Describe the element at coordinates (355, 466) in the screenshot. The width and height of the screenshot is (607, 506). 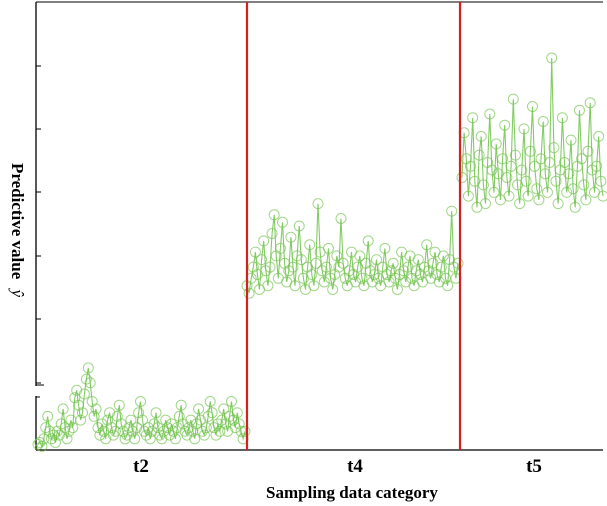
I see `category-label-t4: t4` at that location.